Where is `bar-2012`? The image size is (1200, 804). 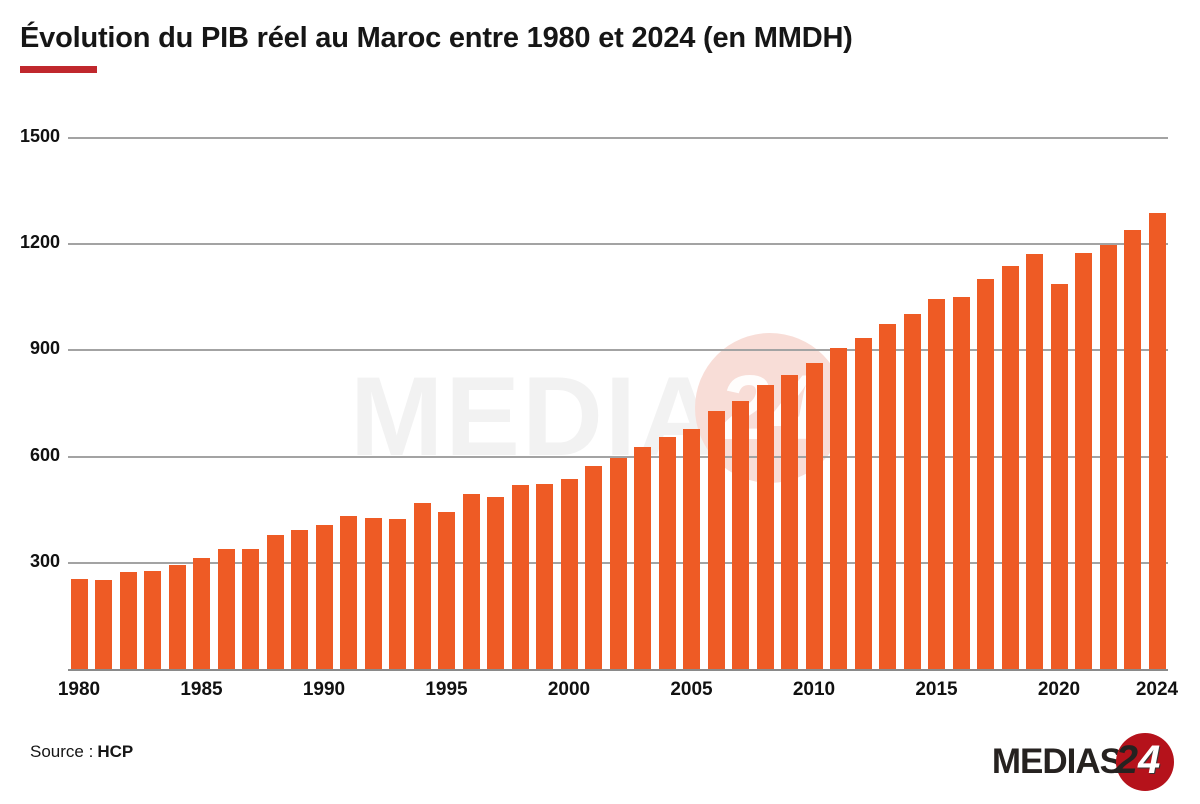
bar-2012 is located at coordinates (863, 503).